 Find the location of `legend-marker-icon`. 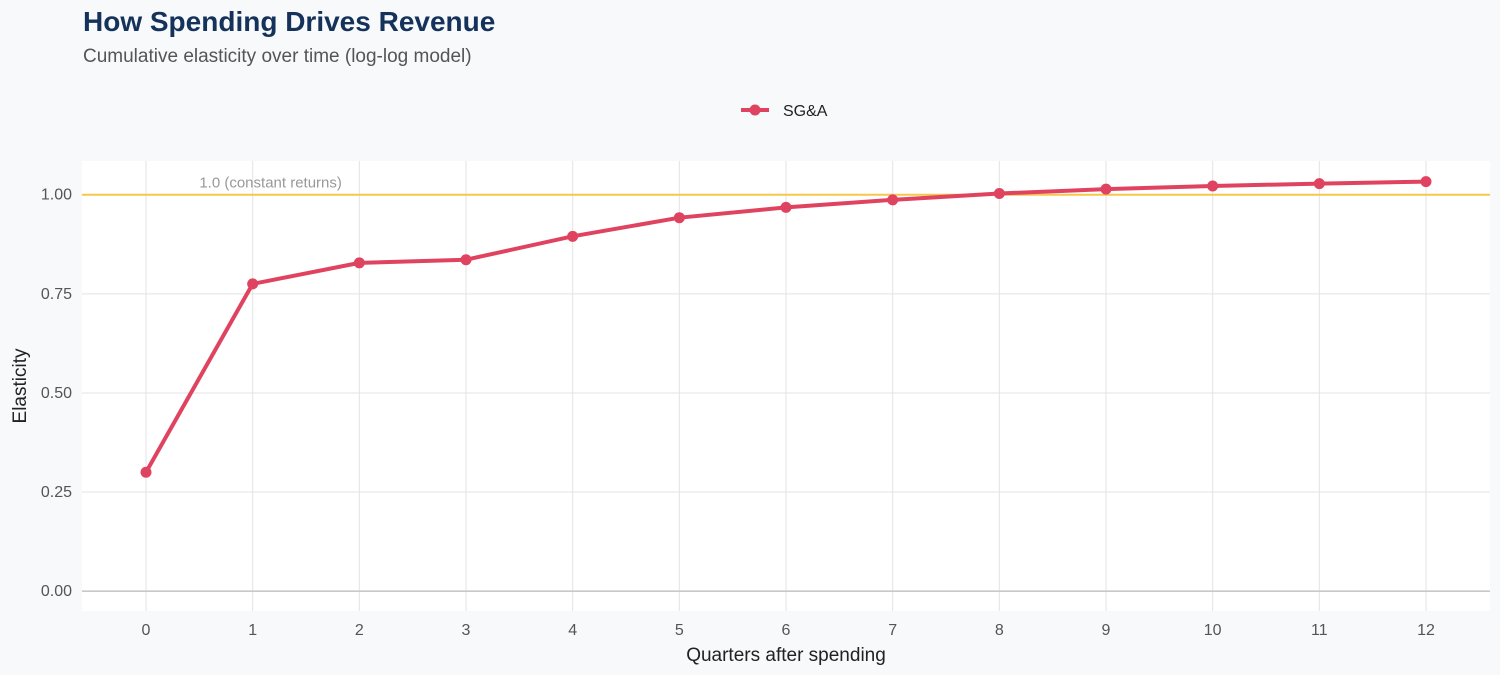

legend-marker-icon is located at coordinates (755, 110).